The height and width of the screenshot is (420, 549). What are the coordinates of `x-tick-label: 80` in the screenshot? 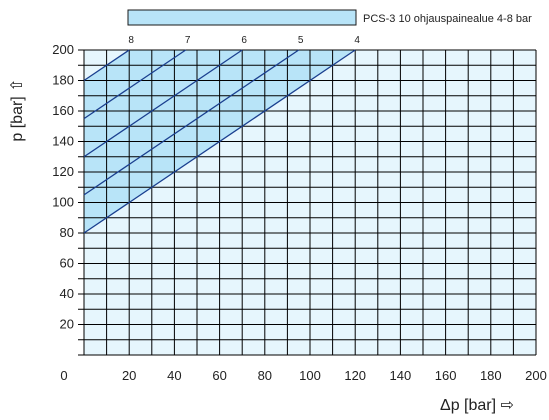 It's located at (265, 375).